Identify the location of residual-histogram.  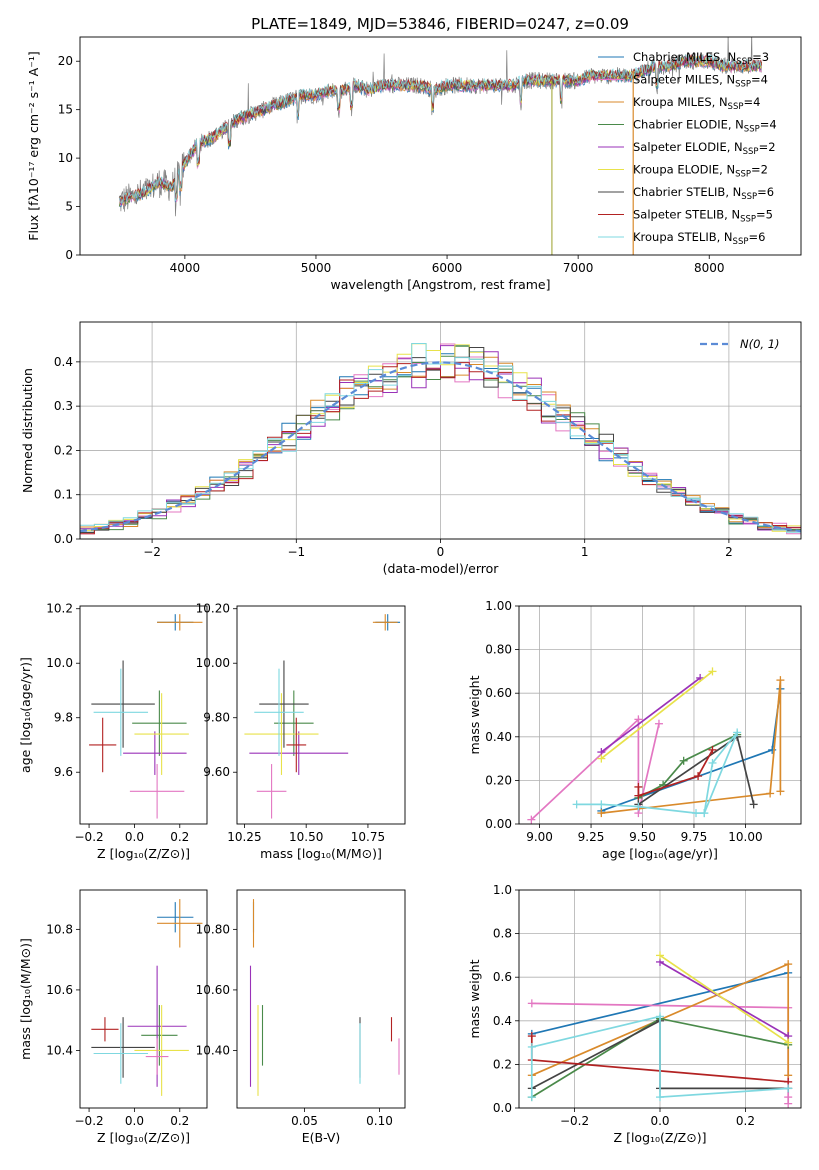
(440, 441).